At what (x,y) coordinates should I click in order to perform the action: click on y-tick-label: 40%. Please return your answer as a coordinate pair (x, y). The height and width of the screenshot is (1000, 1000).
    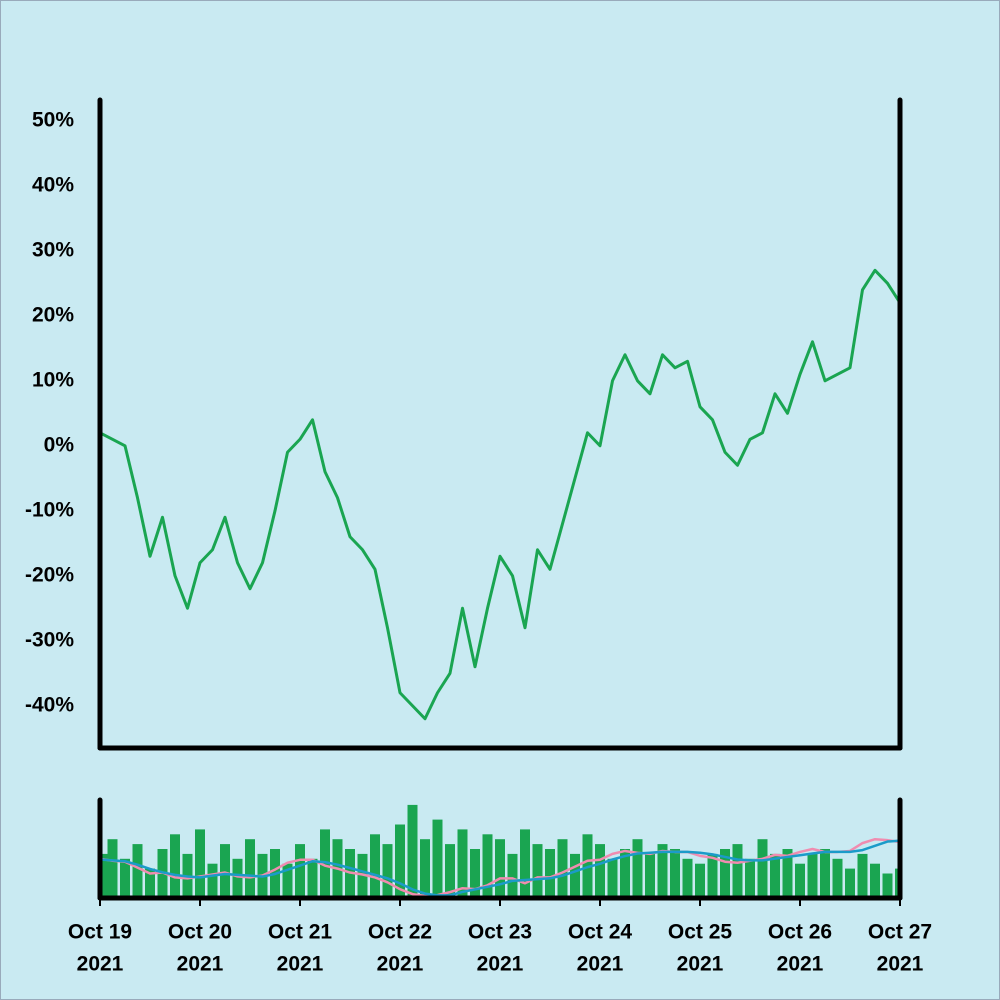
    Looking at the image, I should click on (53, 184).